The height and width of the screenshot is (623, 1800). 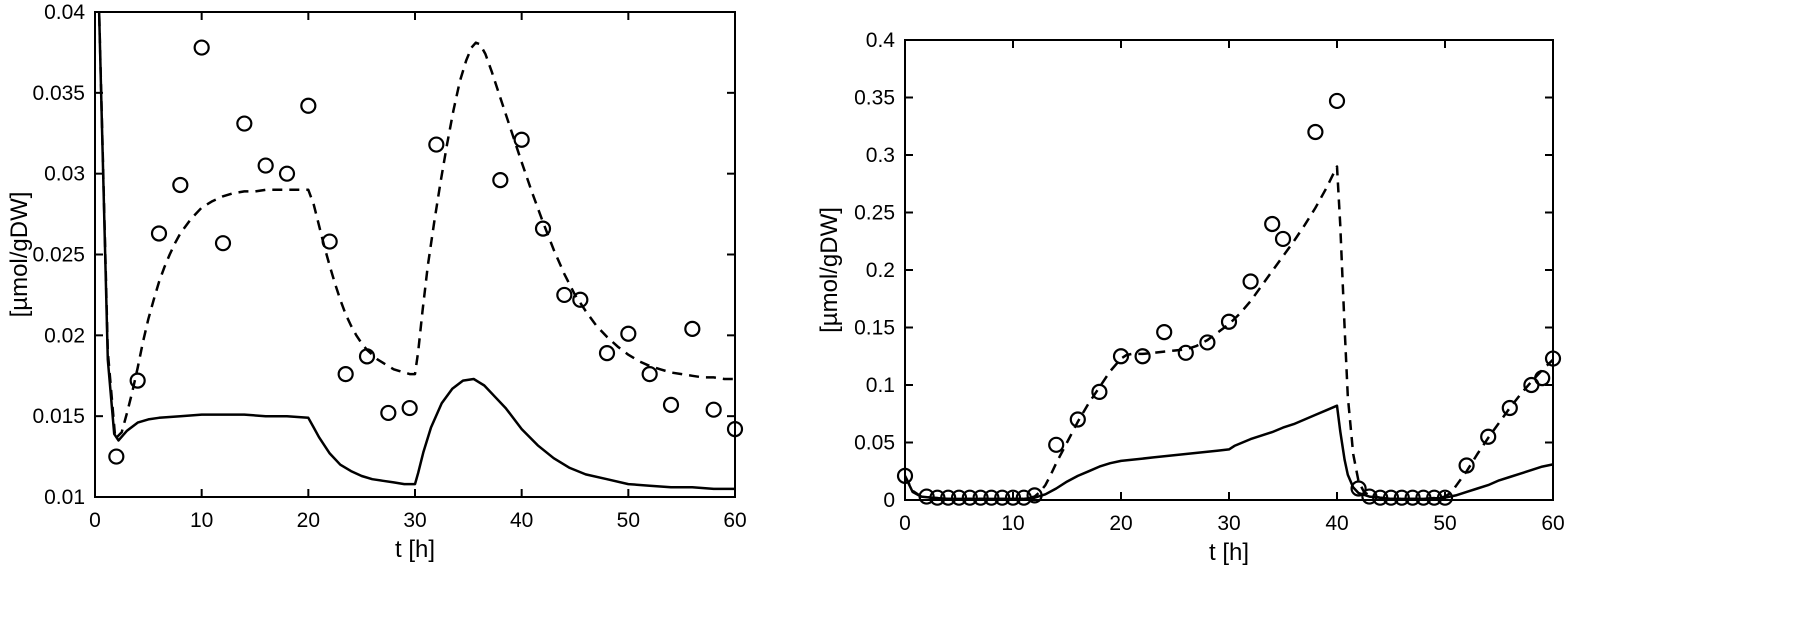 I want to click on y-tick-label: 0.4, so click(x=881, y=40).